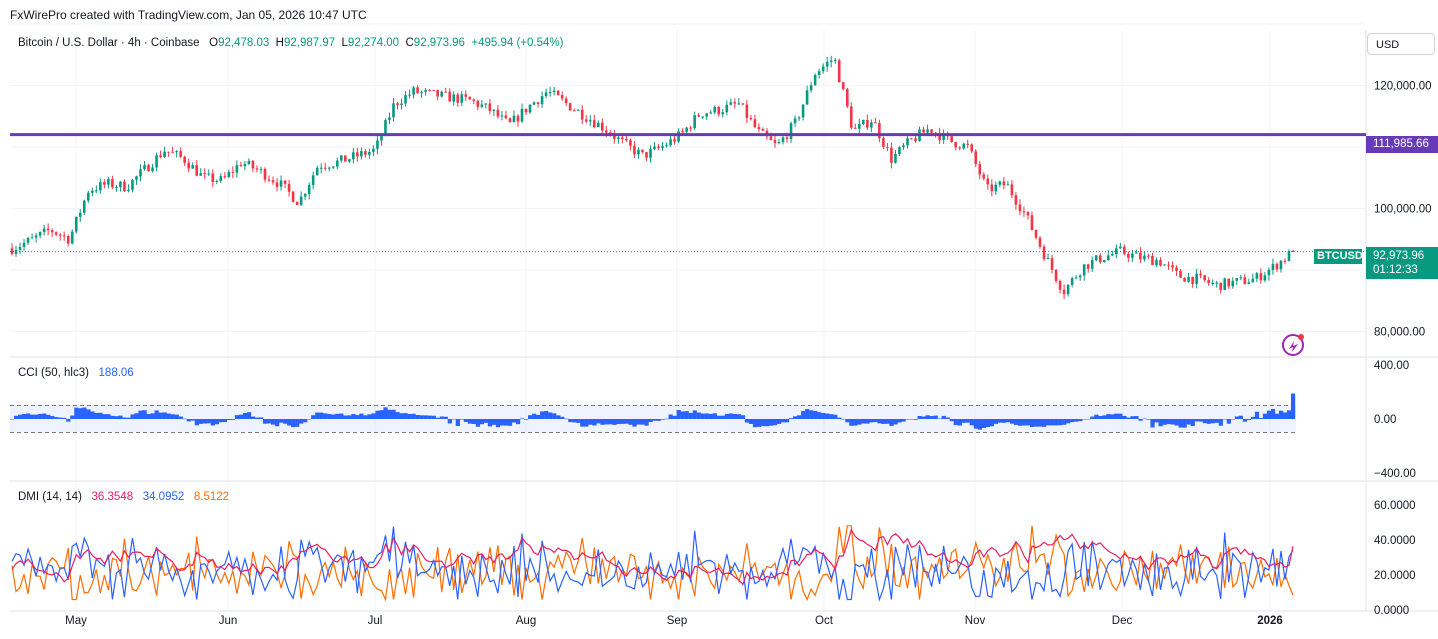 The width and height of the screenshot is (1438, 639). I want to click on time-tick-label: Jul, so click(375, 621).